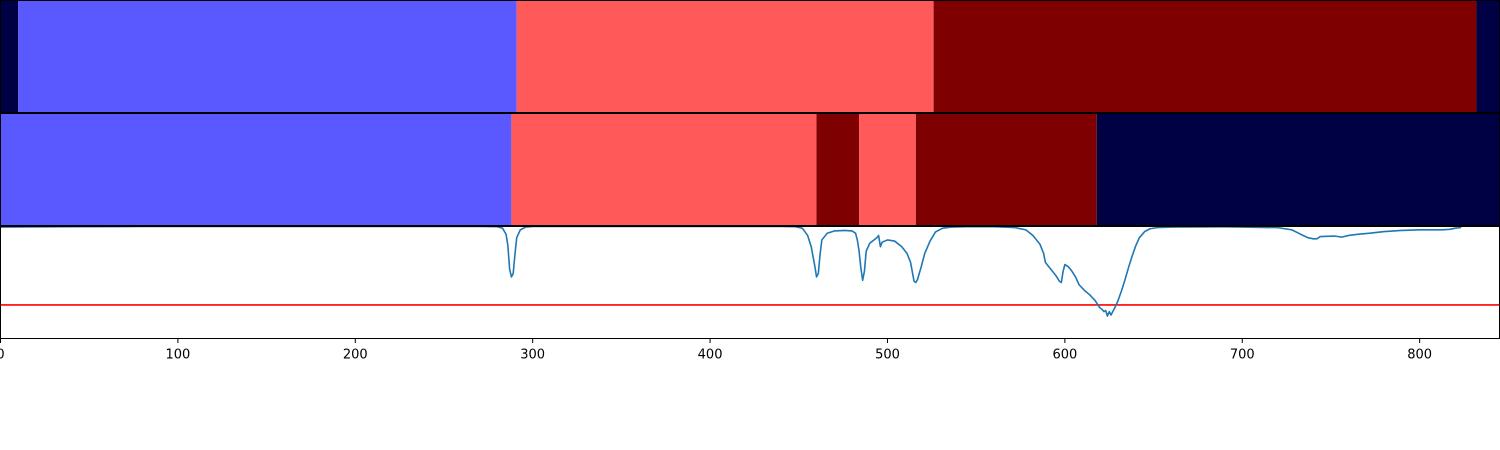 This screenshot has height=450, width=1500. Describe the element at coordinates (2, 355) in the screenshot. I see `x-tick-label-0: 0` at that location.